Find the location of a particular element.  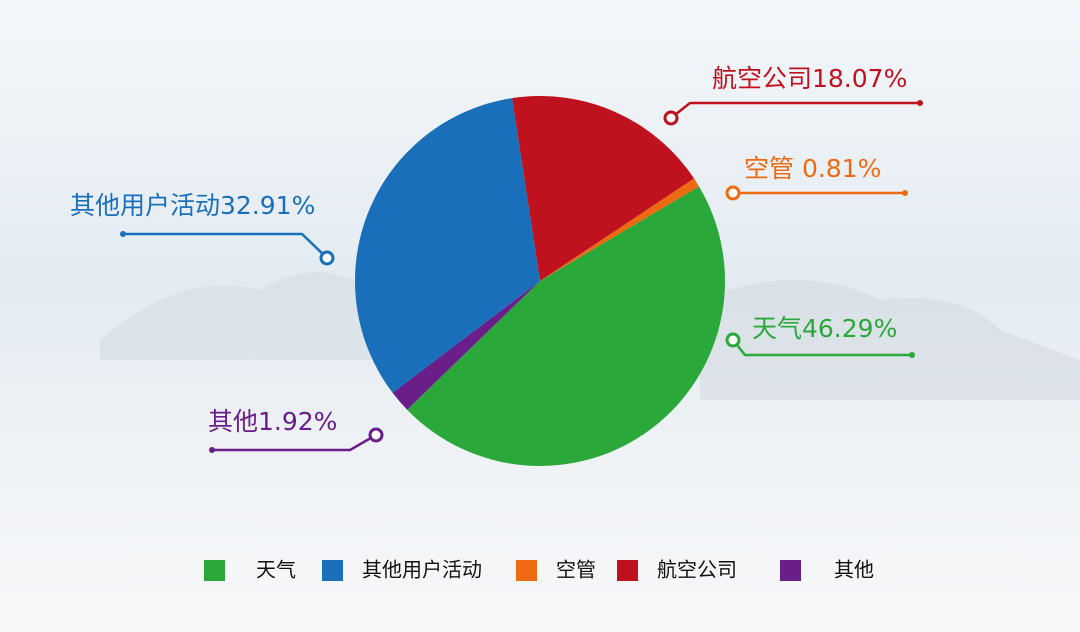

data-label: 其他1.92% is located at coordinates (272, 421).